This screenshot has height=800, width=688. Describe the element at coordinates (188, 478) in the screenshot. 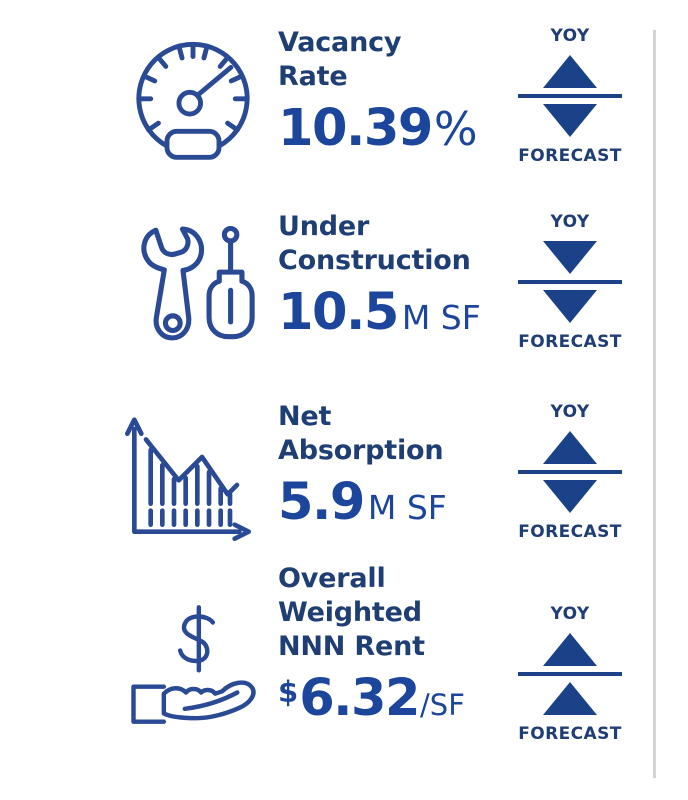

I see `declining-bar-chart-icon` at that location.